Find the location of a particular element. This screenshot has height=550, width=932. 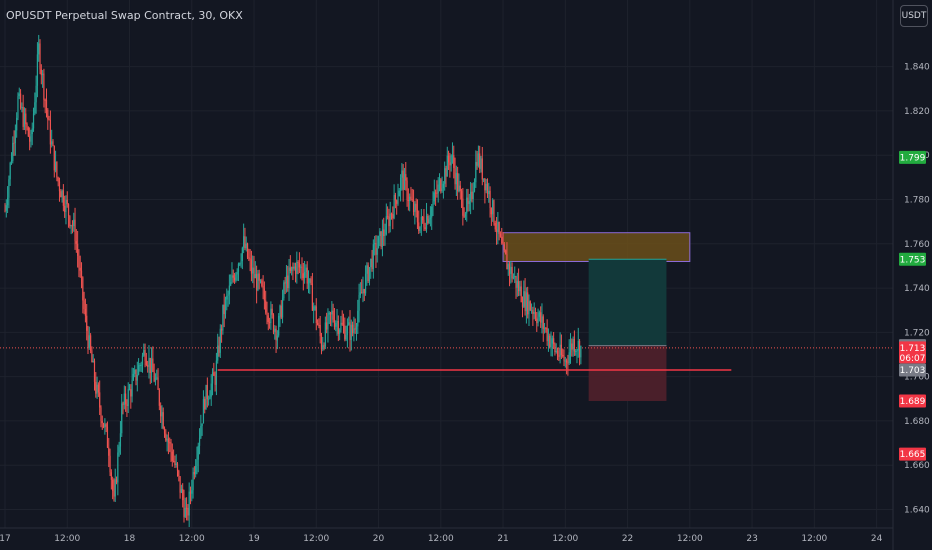

price-tick-label: 1.840 is located at coordinates (917, 68).